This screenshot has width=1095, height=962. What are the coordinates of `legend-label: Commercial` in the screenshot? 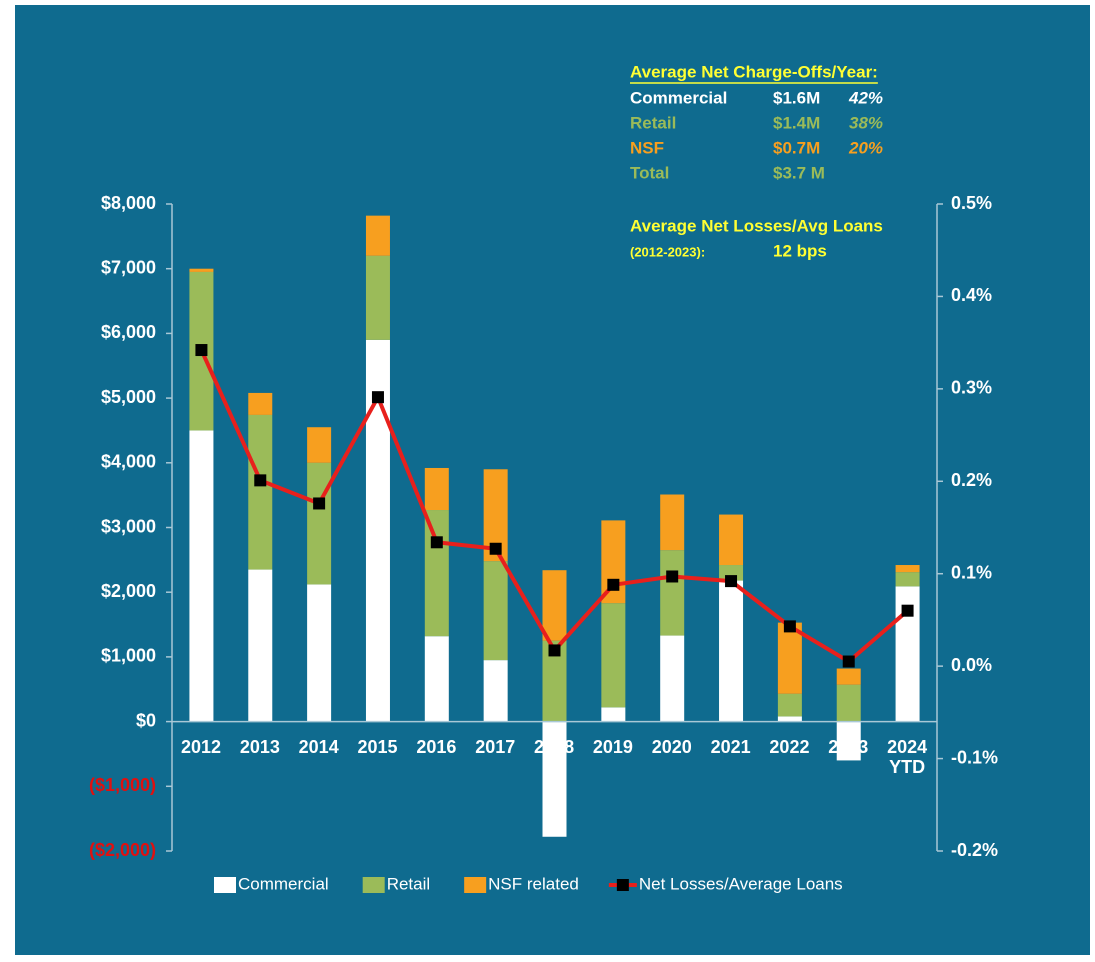 It's located at (283, 883).